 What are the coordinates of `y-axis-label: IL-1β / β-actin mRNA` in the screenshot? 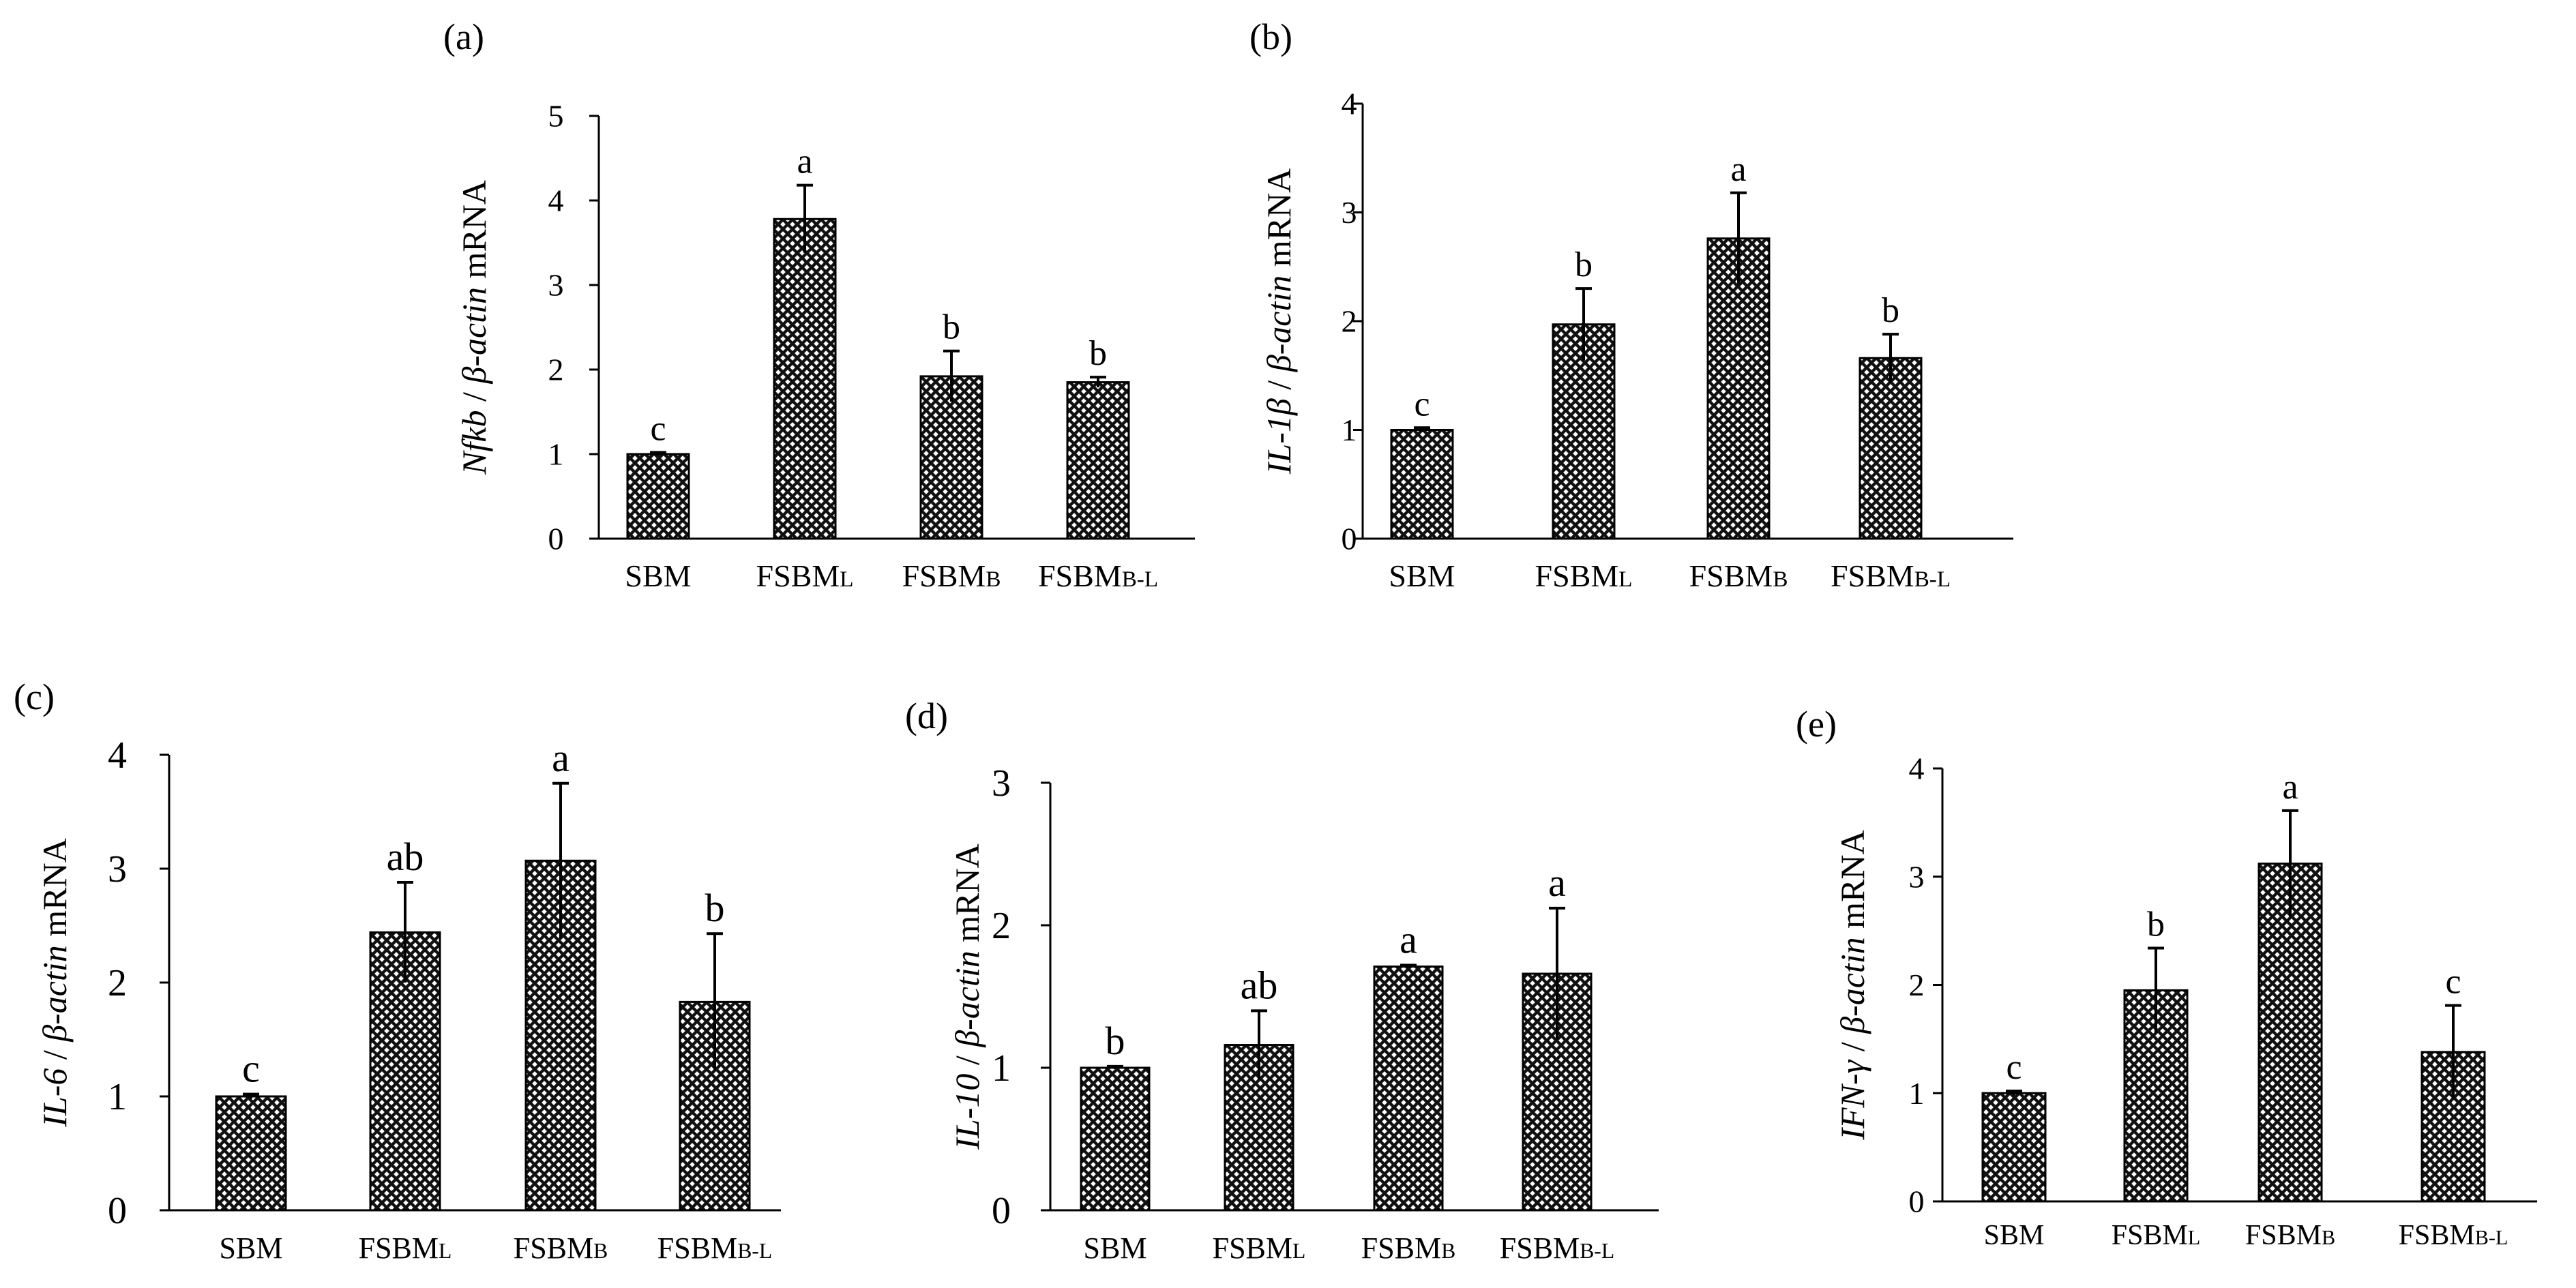 It's located at (1279, 321).